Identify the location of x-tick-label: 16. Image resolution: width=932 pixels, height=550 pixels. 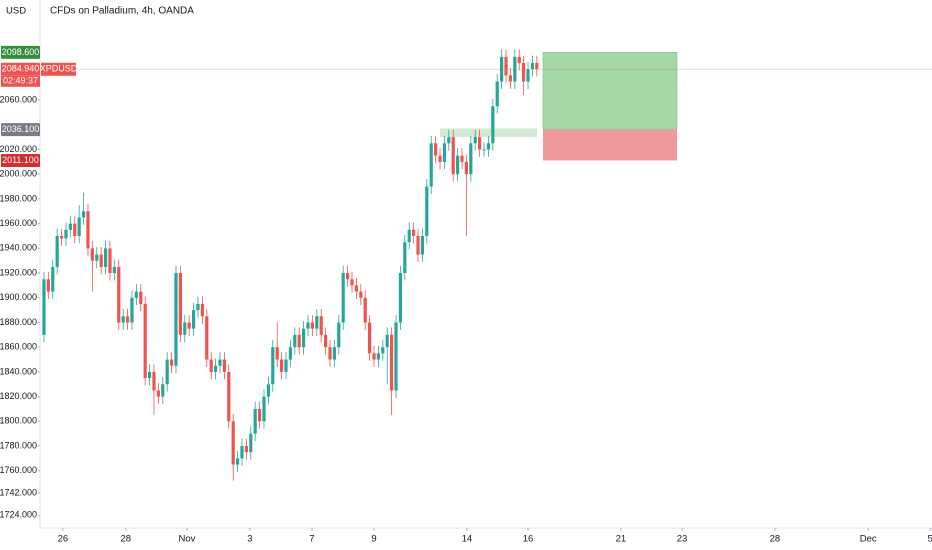
(528, 539).